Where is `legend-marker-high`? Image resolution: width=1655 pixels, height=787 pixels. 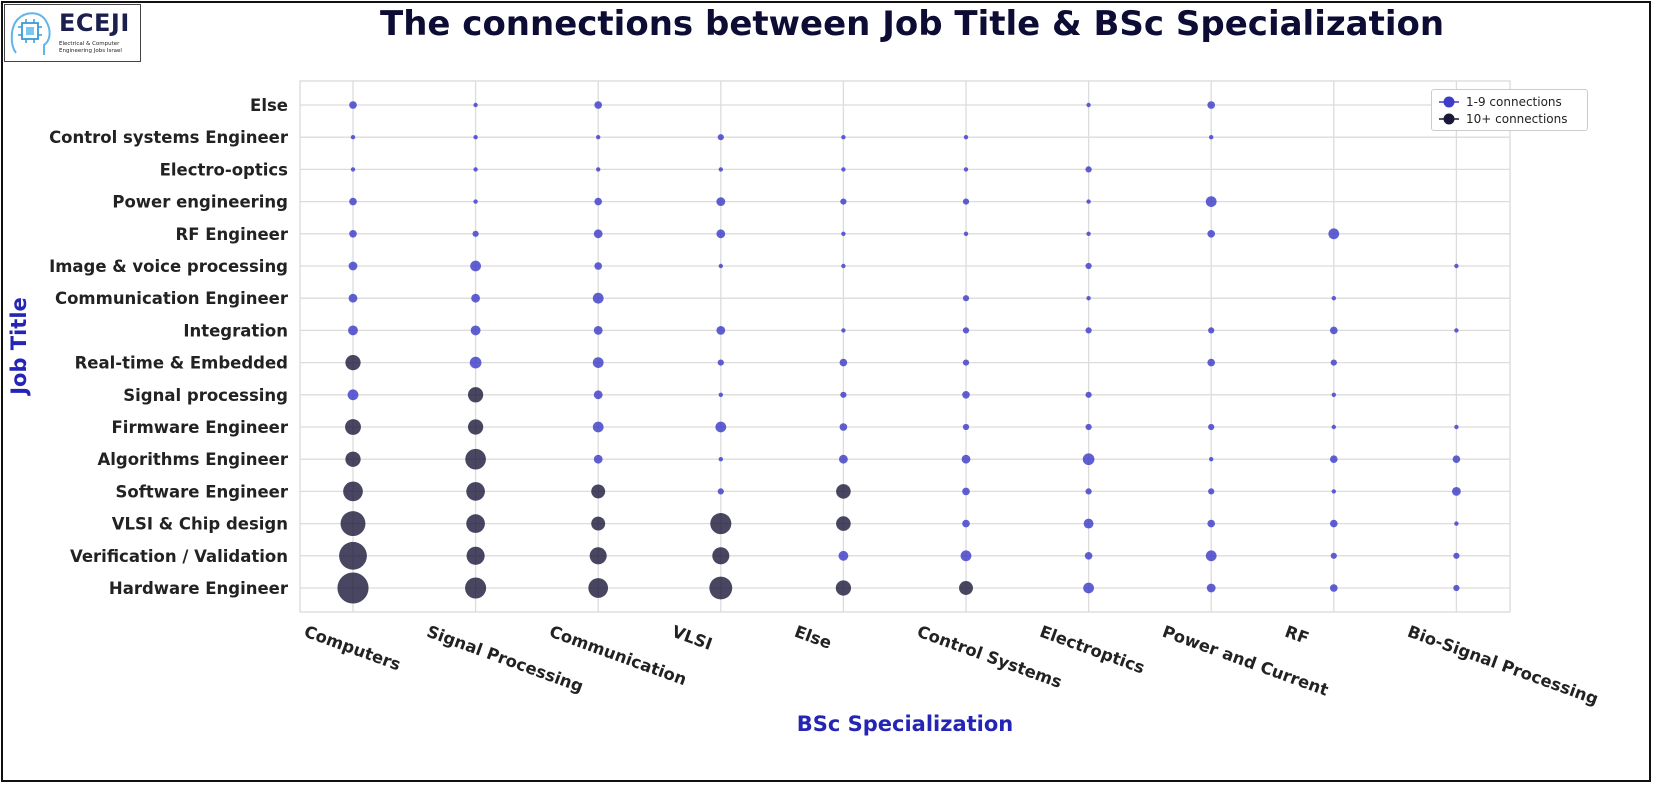 legend-marker-high is located at coordinates (1449, 119).